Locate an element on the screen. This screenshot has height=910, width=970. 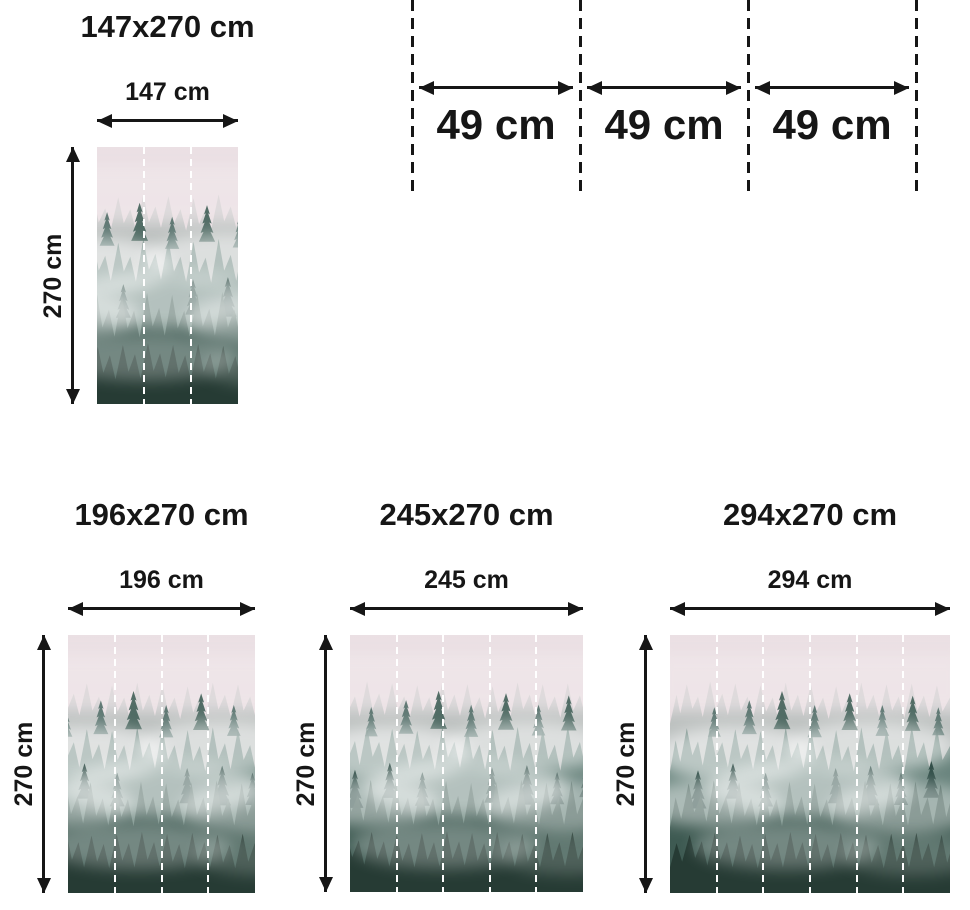
size-title: 294x270 cm is located at coordinates (810, 514).